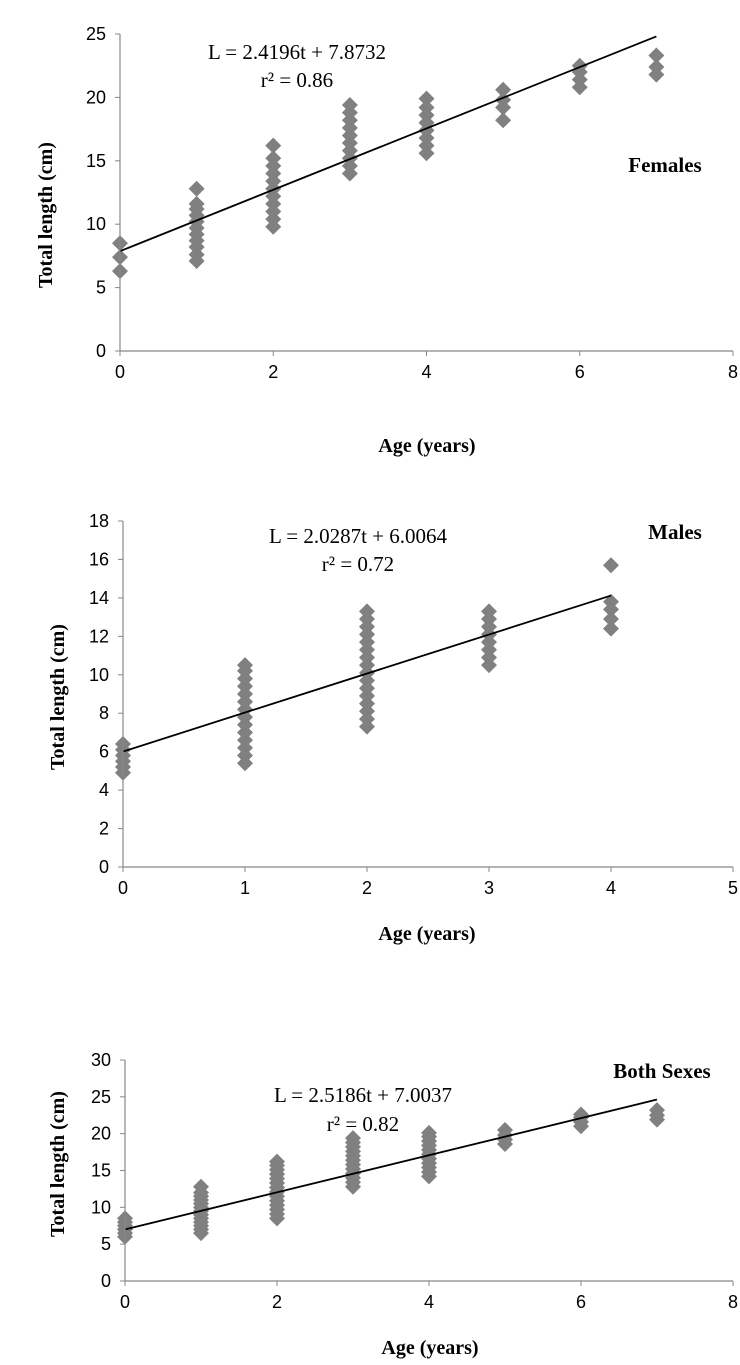 This screenshot has width=740, height=1365. Describe the element at coordinates (101, 1060) in the screenshot. I see `both-sexes-y-tick-label: 30` at that location.